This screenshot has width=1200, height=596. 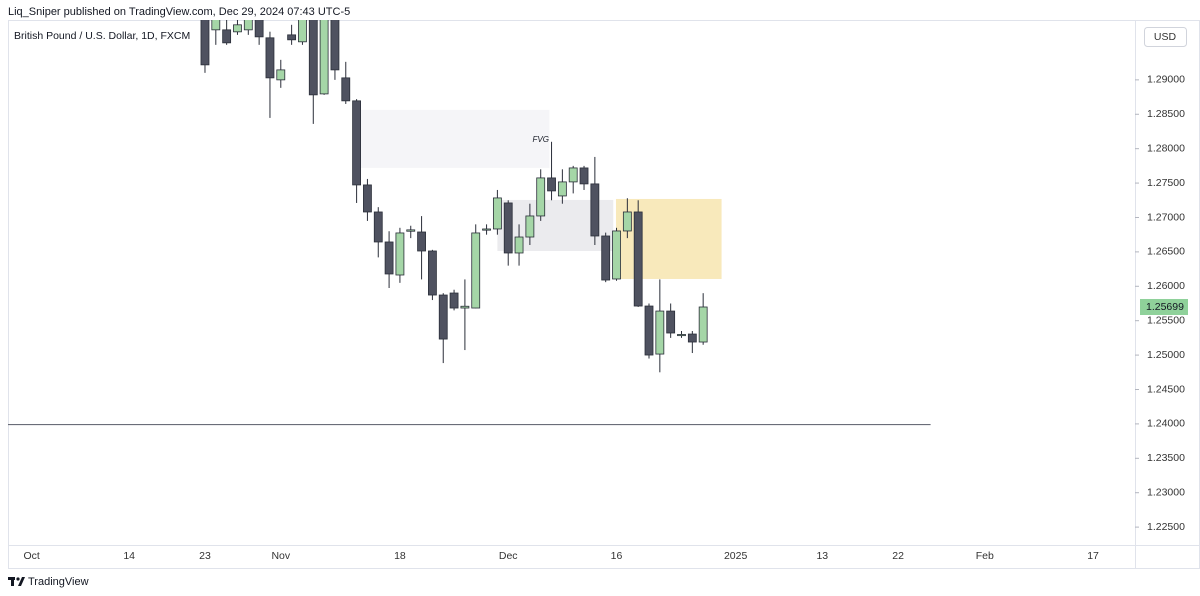 What do you see at coordinates (1166, 389) in the screenshot?
I see `y-tick-label: 1.24500` at bounding box center [1166, 389].